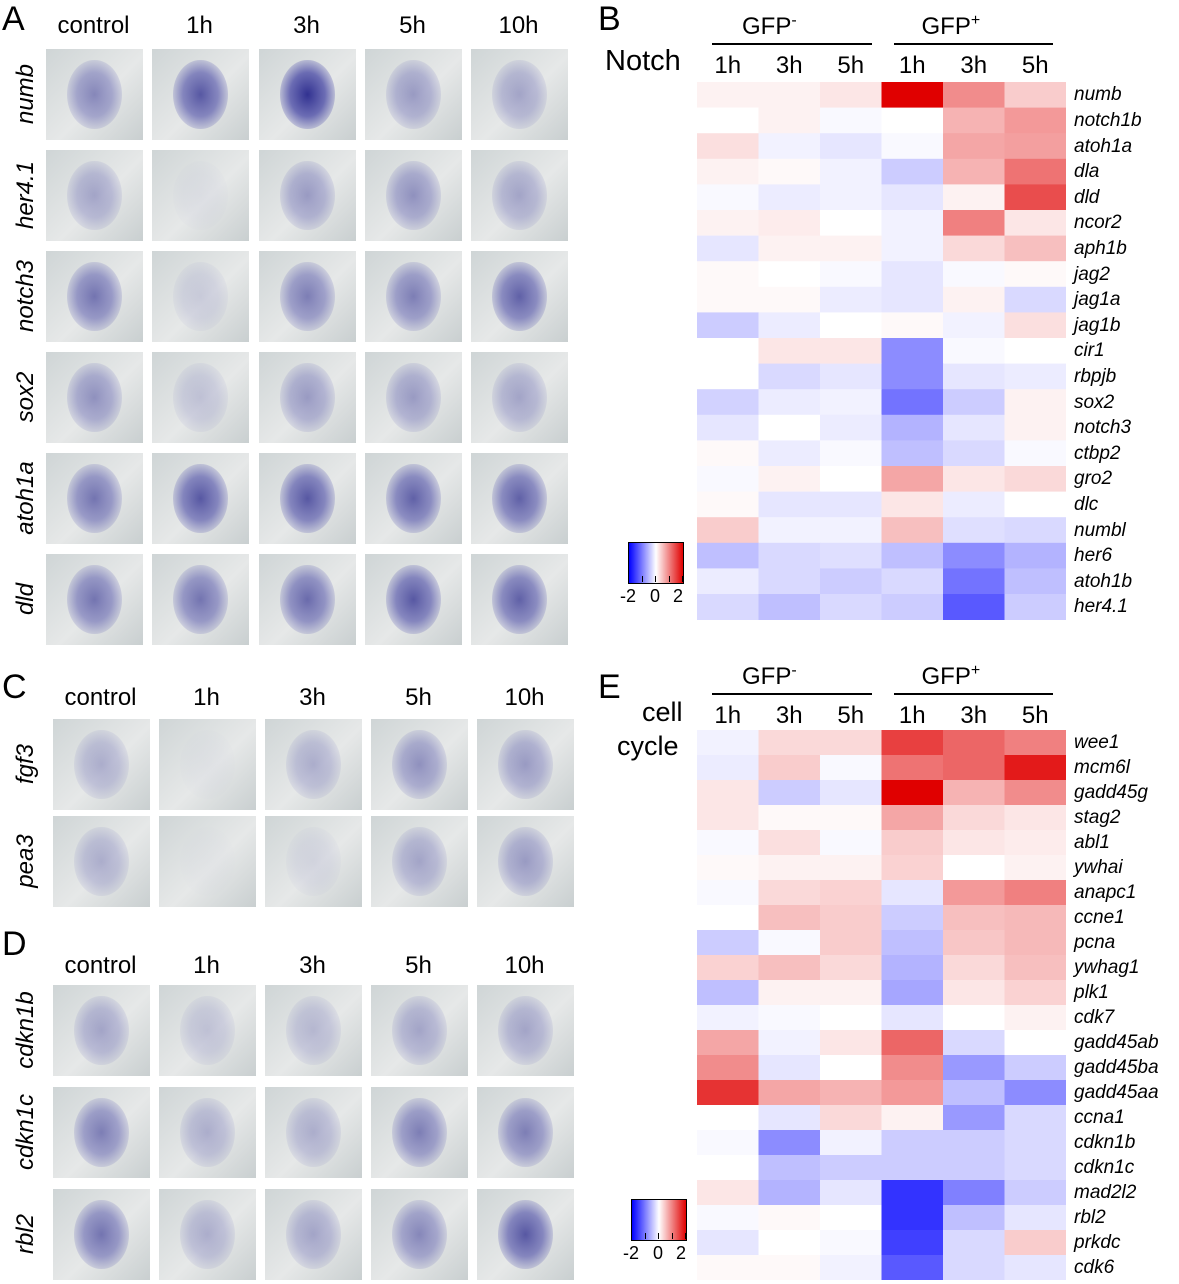  Describe the element at coordinates (1116, 1042) in the screenshot. I see `gene-label: gadd45ab` at that location.